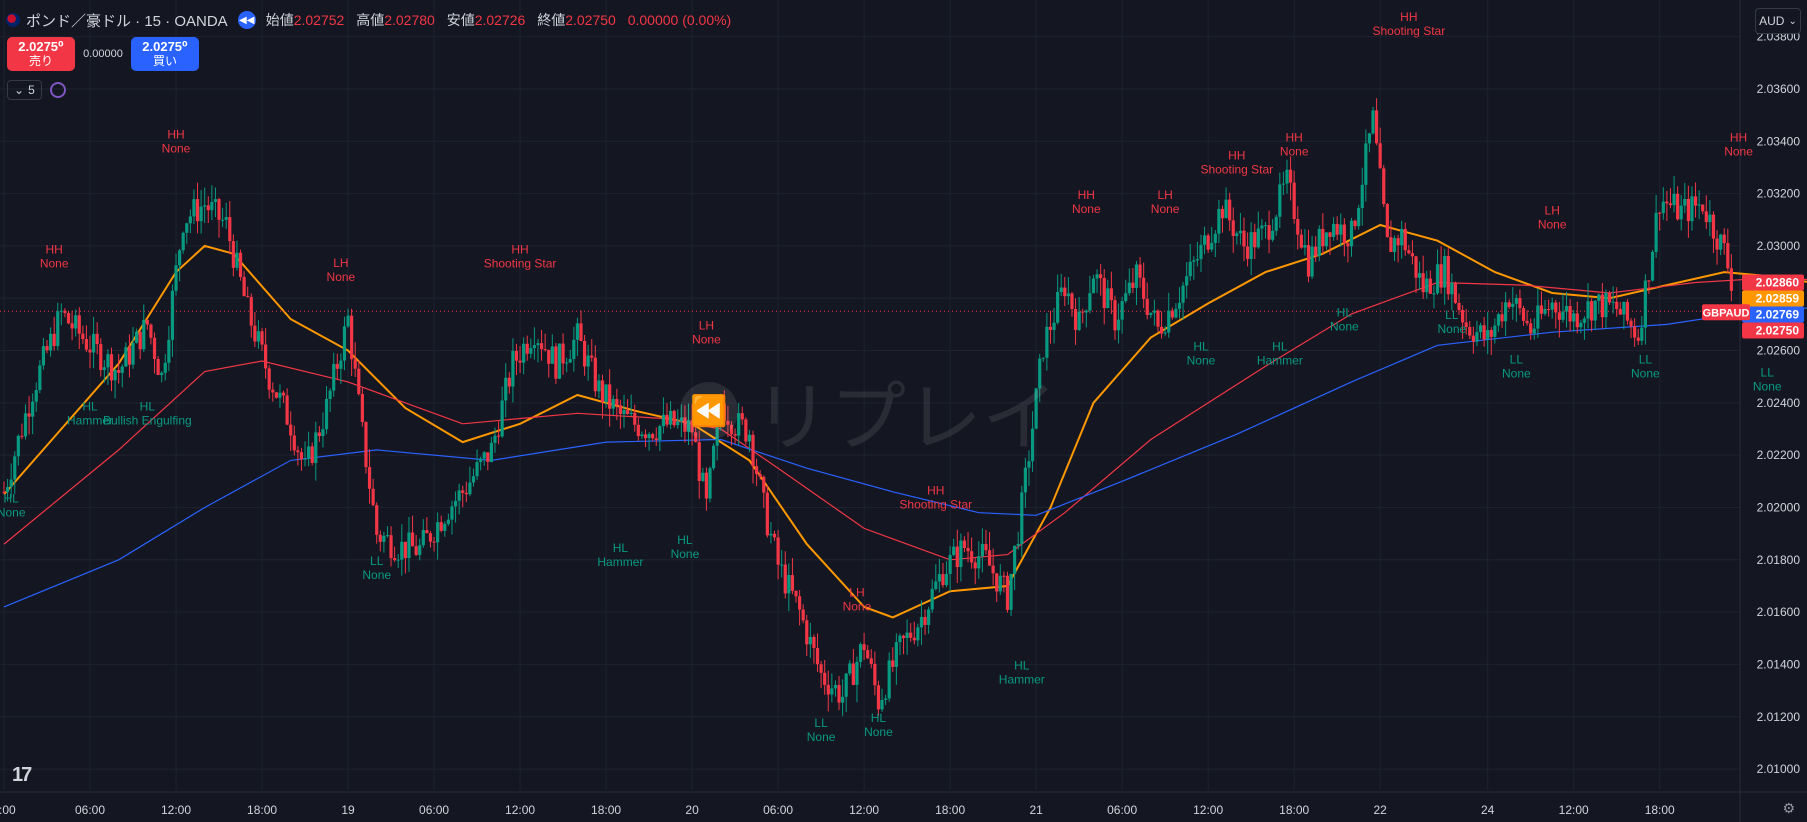  Describe the element at coordinates (1778, 21) in the screenshot. I see `currency-select: AUD ⌄` at that location.